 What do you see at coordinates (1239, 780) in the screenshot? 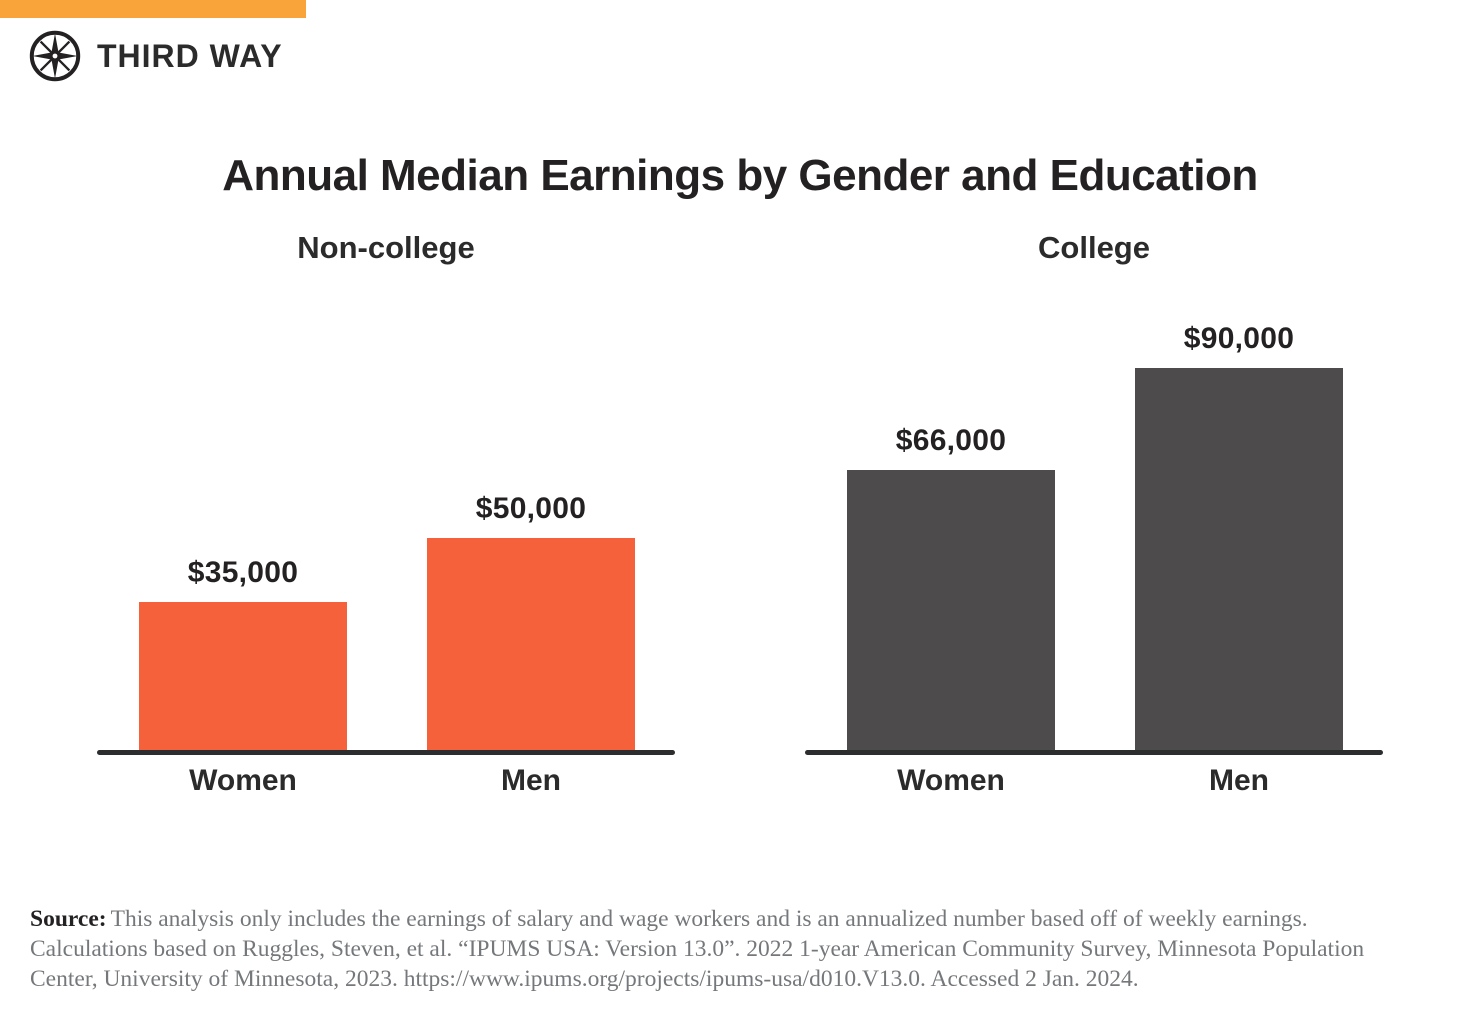
I see `category-label-college-men: Men` at bounding box center [1239, 780].